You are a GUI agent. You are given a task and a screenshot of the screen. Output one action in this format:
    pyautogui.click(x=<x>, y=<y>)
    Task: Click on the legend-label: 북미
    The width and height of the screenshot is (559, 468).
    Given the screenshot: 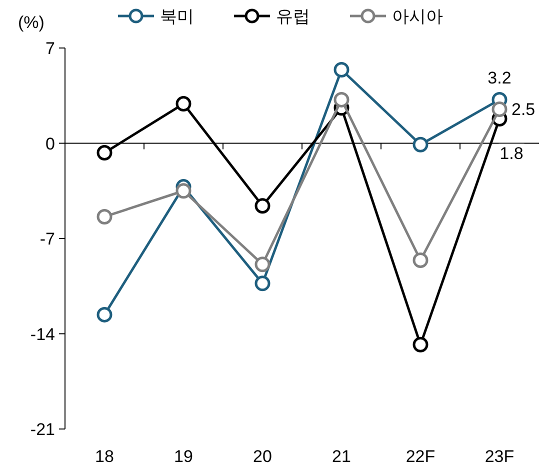 What is the action you would take?
    pyautogui.click(x=177, y=16)
    